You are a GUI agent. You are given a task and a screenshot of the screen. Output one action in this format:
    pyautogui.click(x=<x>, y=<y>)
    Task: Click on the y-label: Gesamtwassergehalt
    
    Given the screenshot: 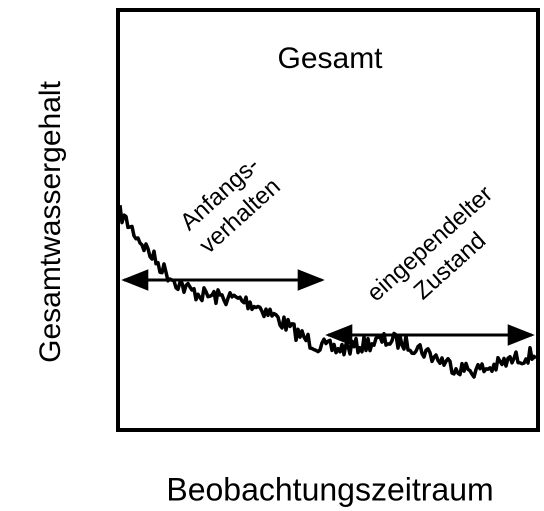 What is the action you would take?
    pyautogui.click(x=50, y=221)
    